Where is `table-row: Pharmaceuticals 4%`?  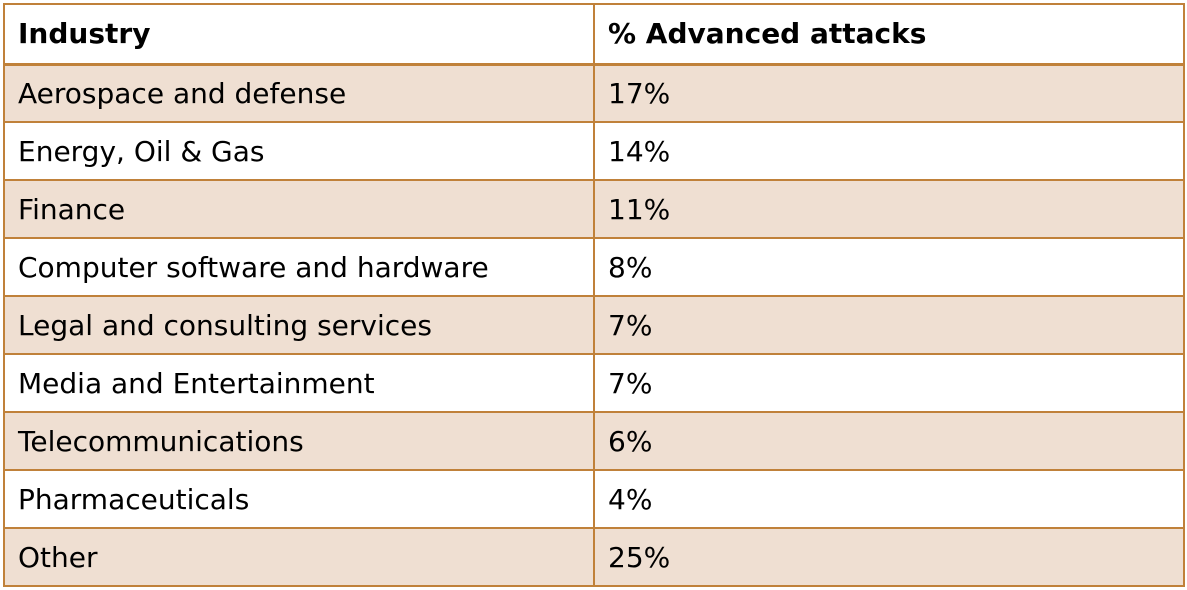
table-row: Pharmaceuticals 4% is located at coordinates (594, 499).